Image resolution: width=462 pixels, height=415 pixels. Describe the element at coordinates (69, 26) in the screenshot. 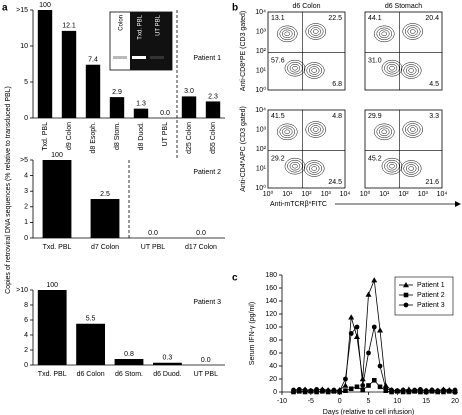

I see `value-label: 12.1` at that location.